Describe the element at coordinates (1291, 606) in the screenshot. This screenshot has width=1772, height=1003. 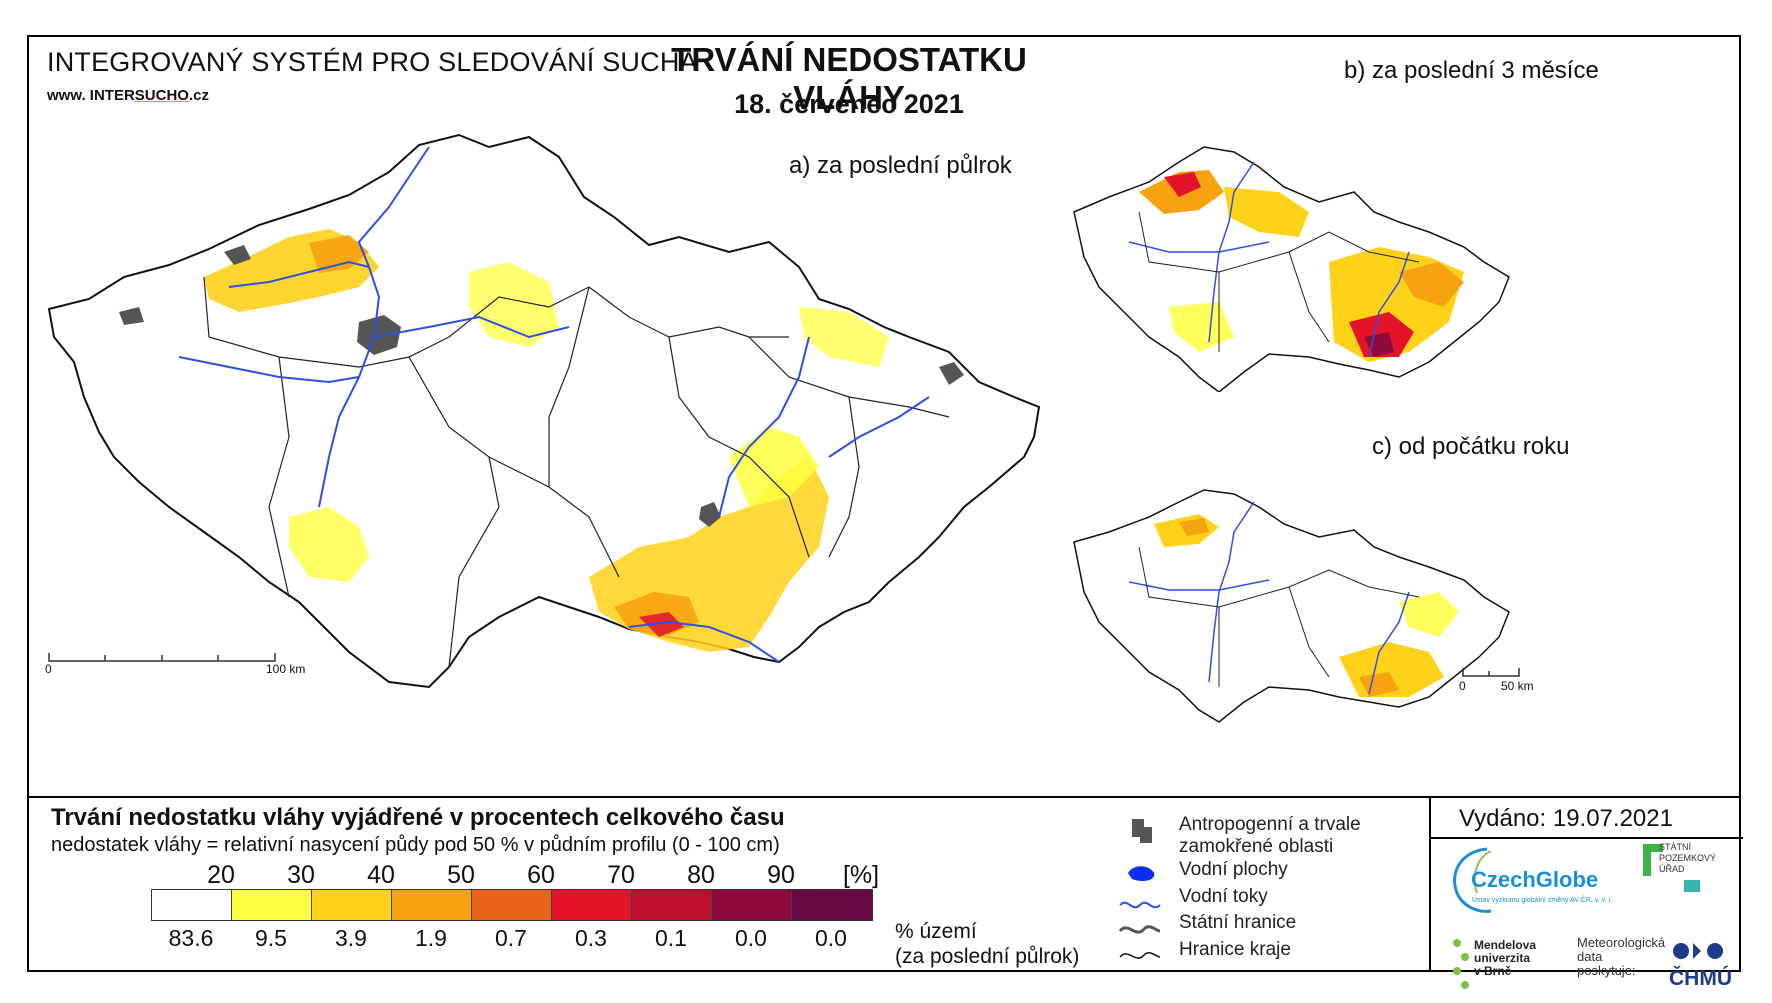
I see `map-c` at that location.